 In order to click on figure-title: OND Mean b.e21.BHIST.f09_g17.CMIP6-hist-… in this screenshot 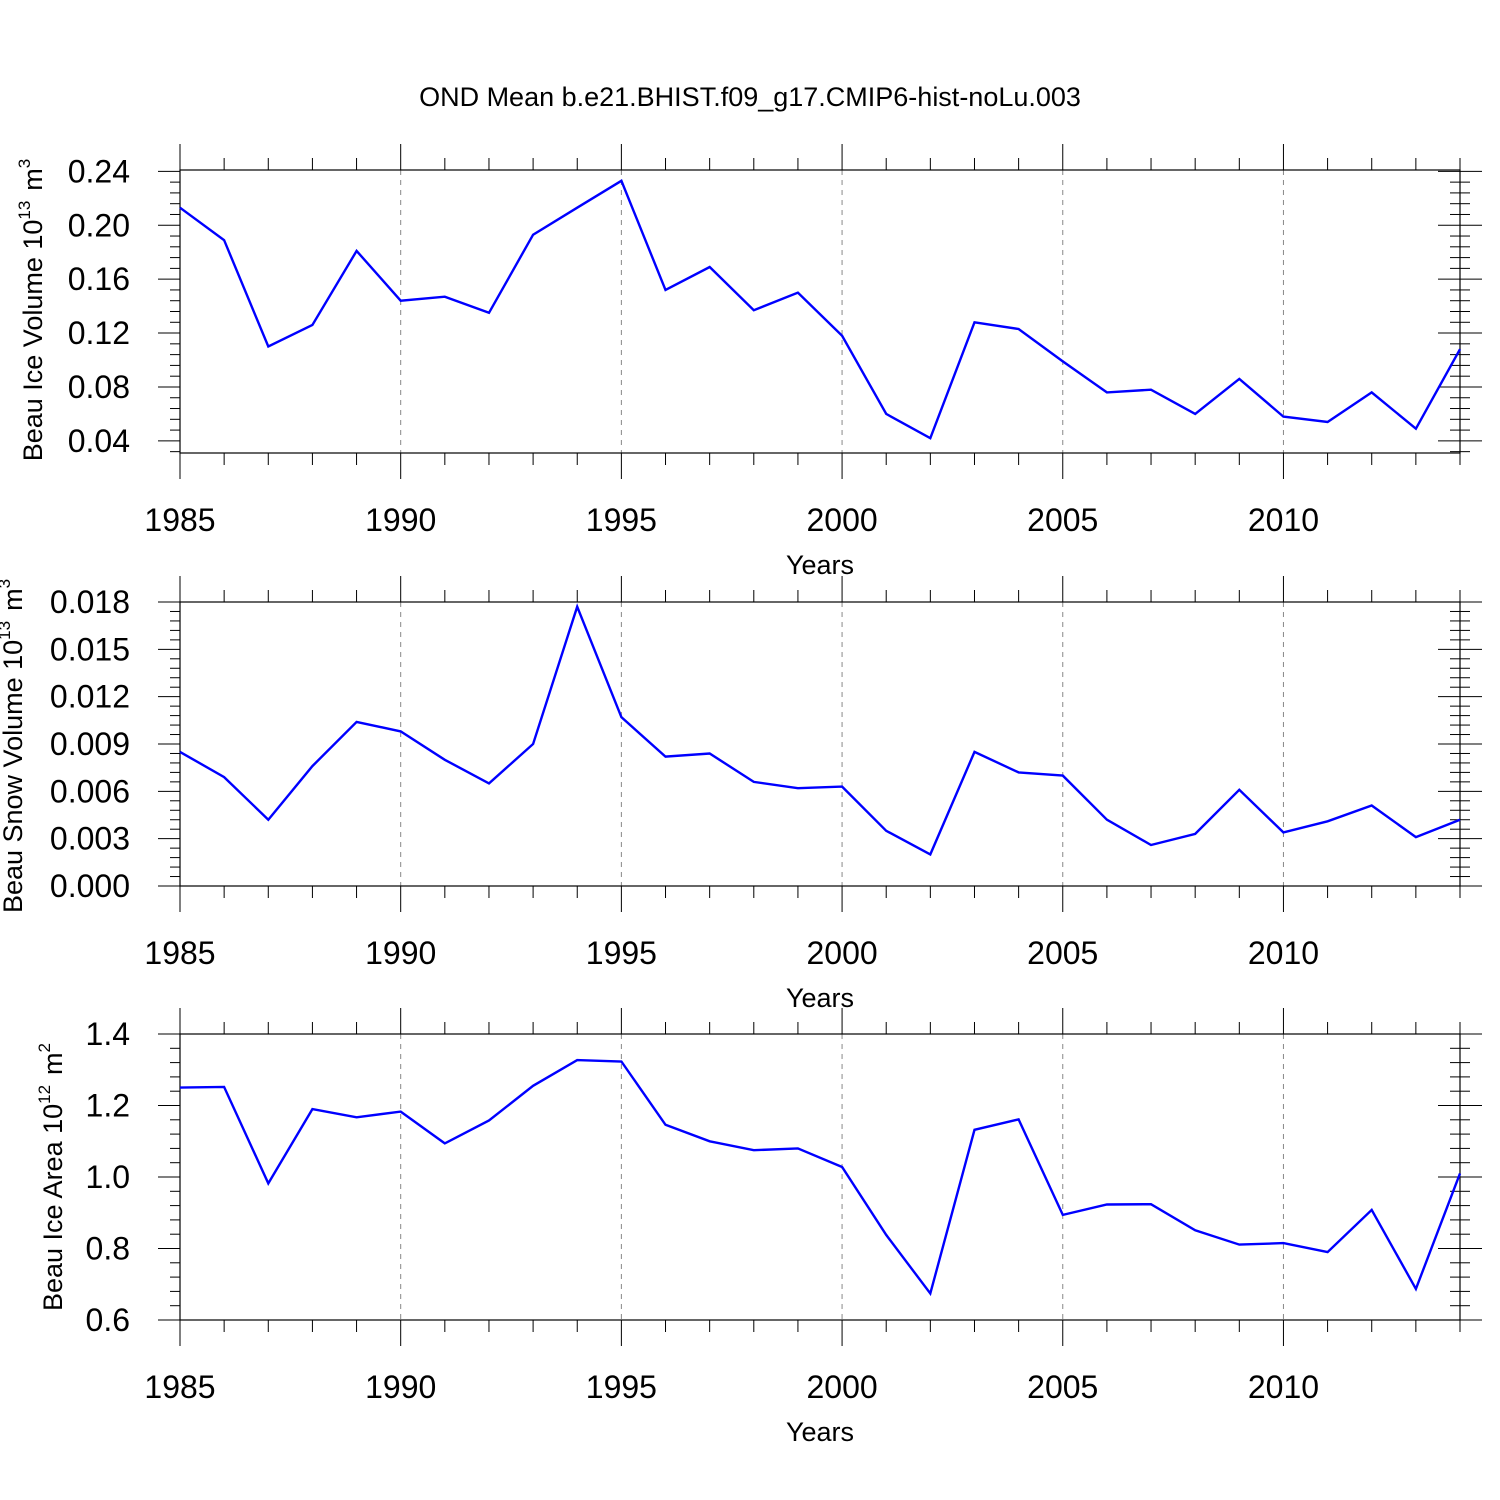, I will do `click(750, 97)`.